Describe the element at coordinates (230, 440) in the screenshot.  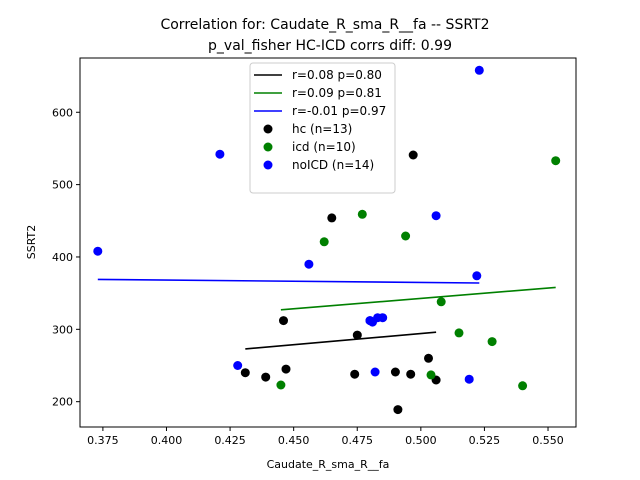
I see `x-tick-label-2: 0.425` at that location.